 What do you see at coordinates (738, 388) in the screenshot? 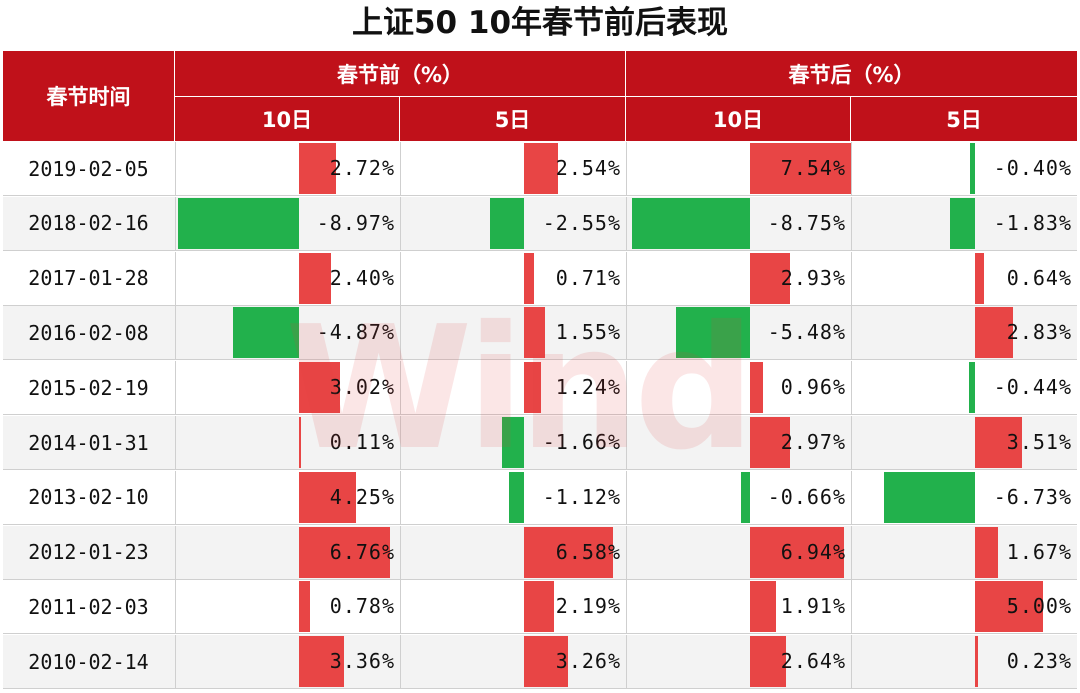
I see `value-cell: 0.96%` at bounding box center [738, 388].